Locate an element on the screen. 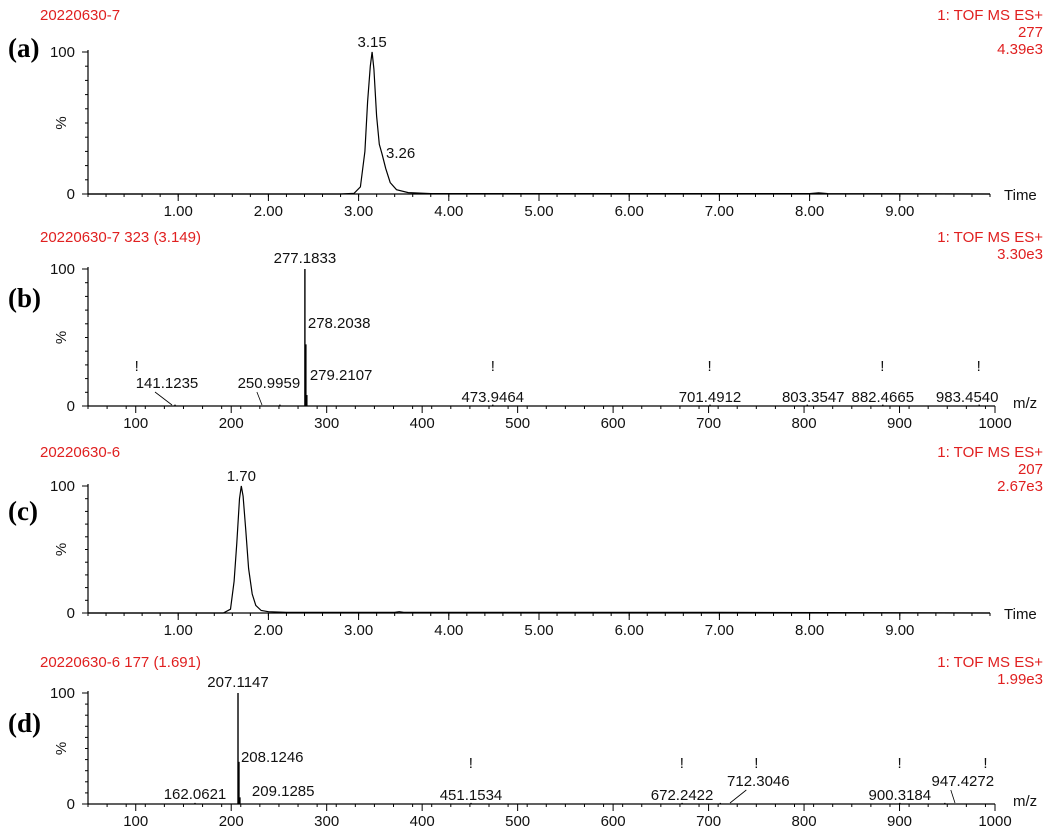  panel-a-header-right-2: 4.39e3 is located at coordinates (1020, 49).